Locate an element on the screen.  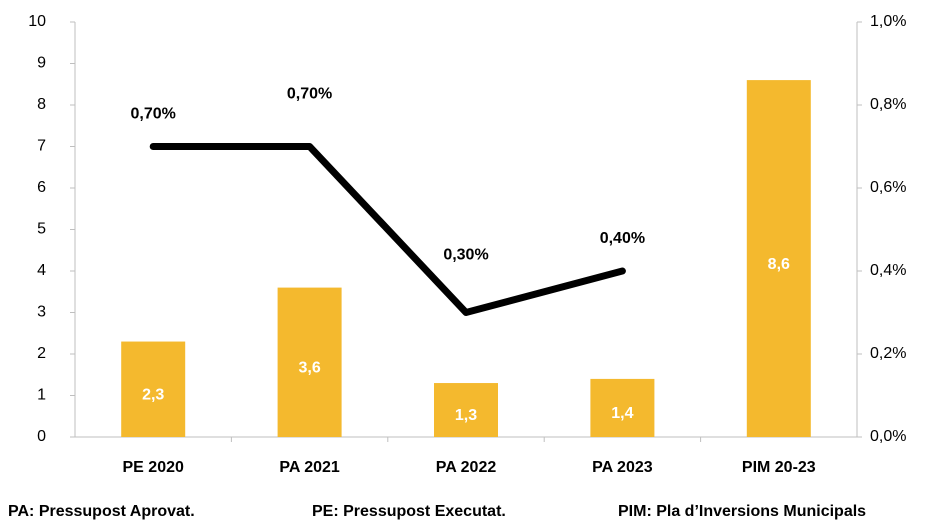
bar-label: 2,3 is located at coordinates (153, 394).